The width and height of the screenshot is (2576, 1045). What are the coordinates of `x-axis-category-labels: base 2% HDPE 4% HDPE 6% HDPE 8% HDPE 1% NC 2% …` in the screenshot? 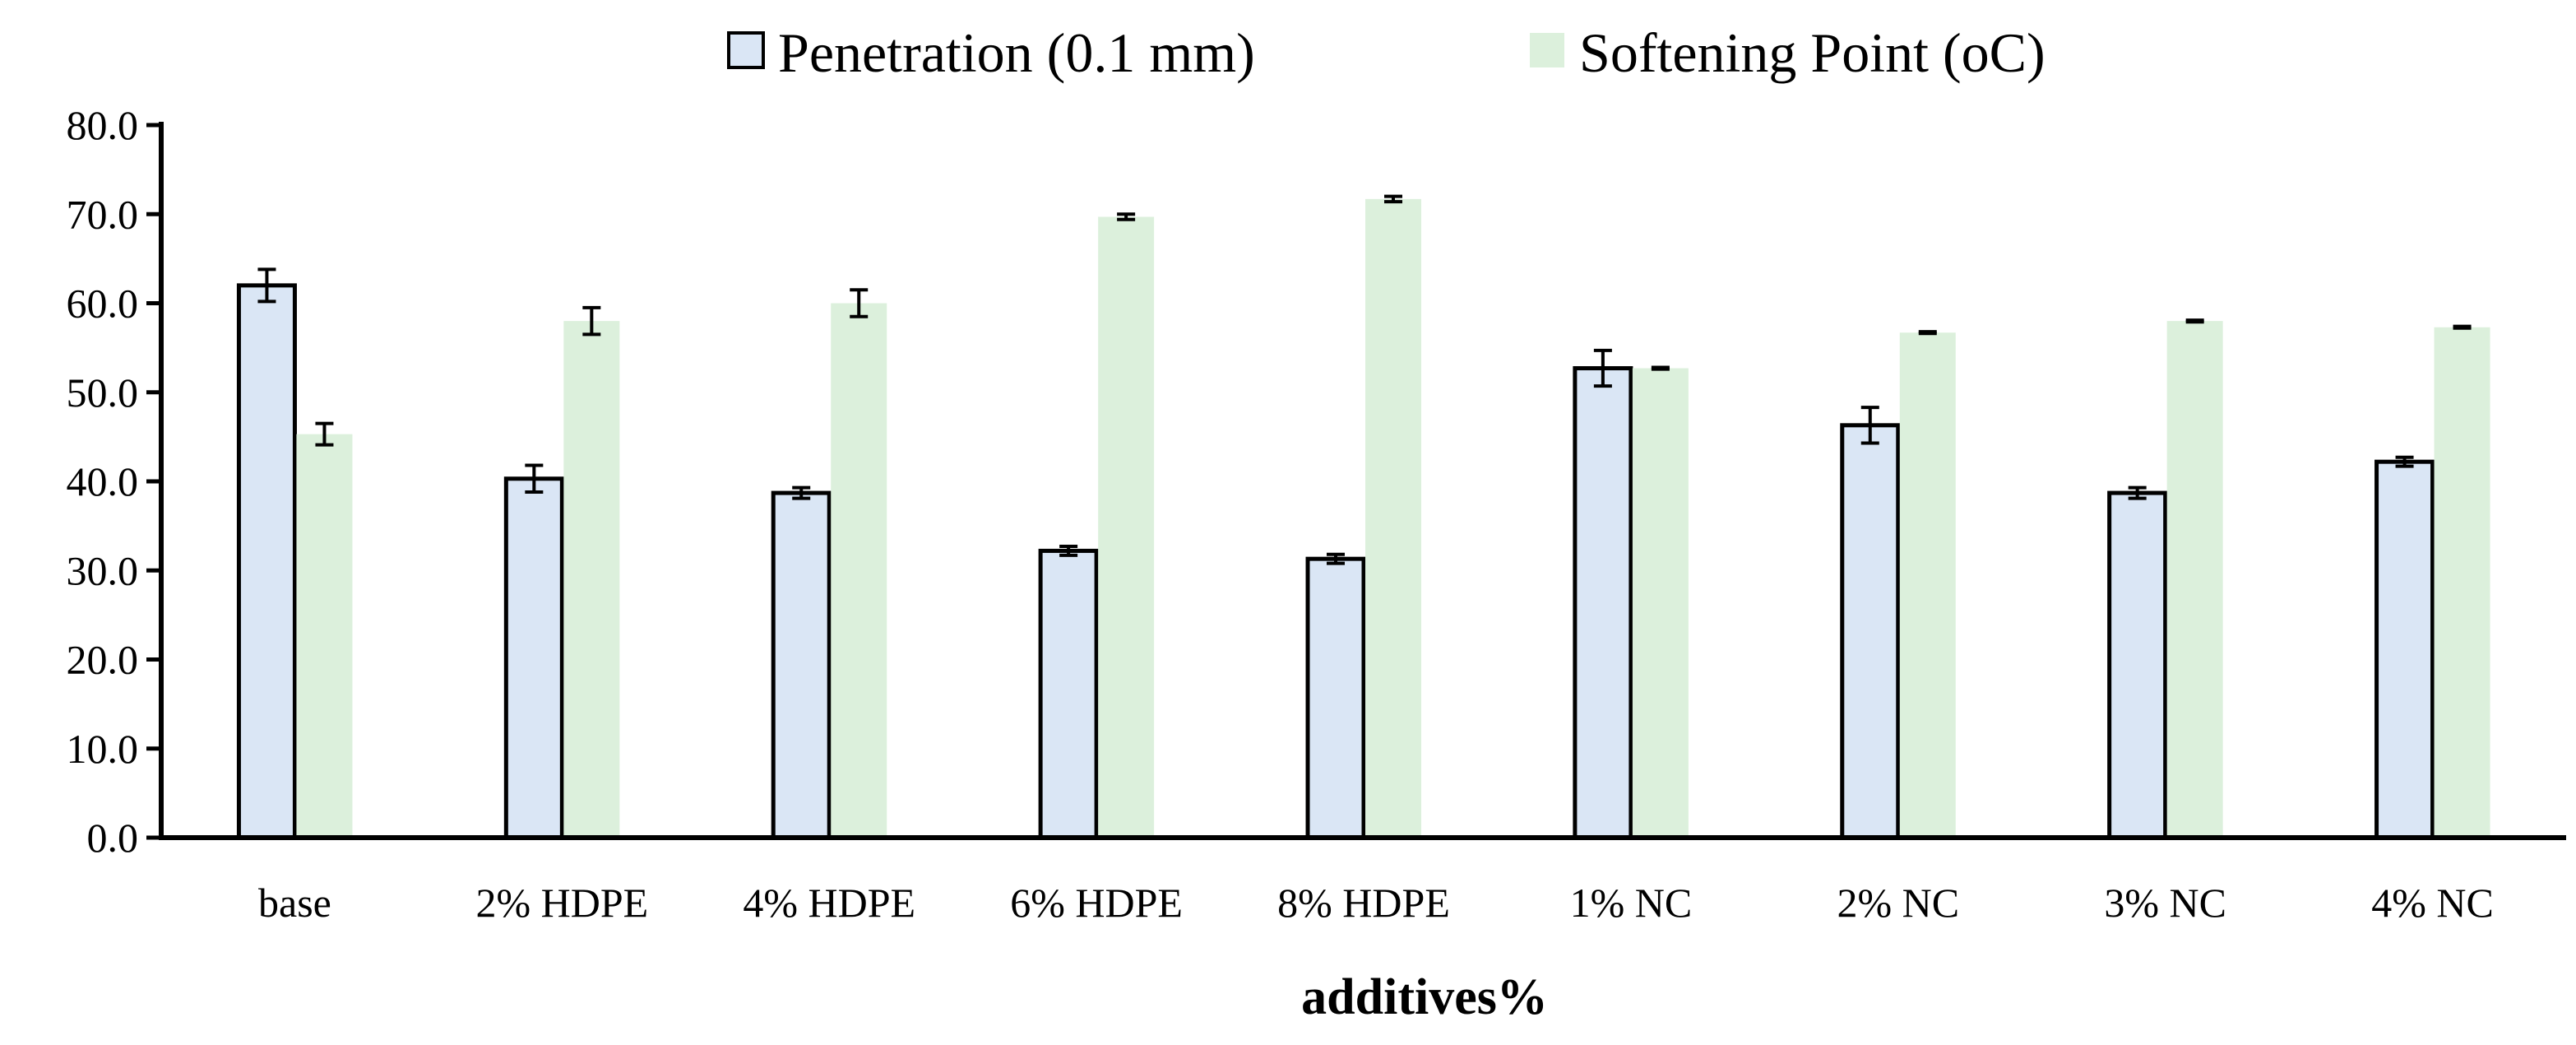 It's located at (1376, 903).